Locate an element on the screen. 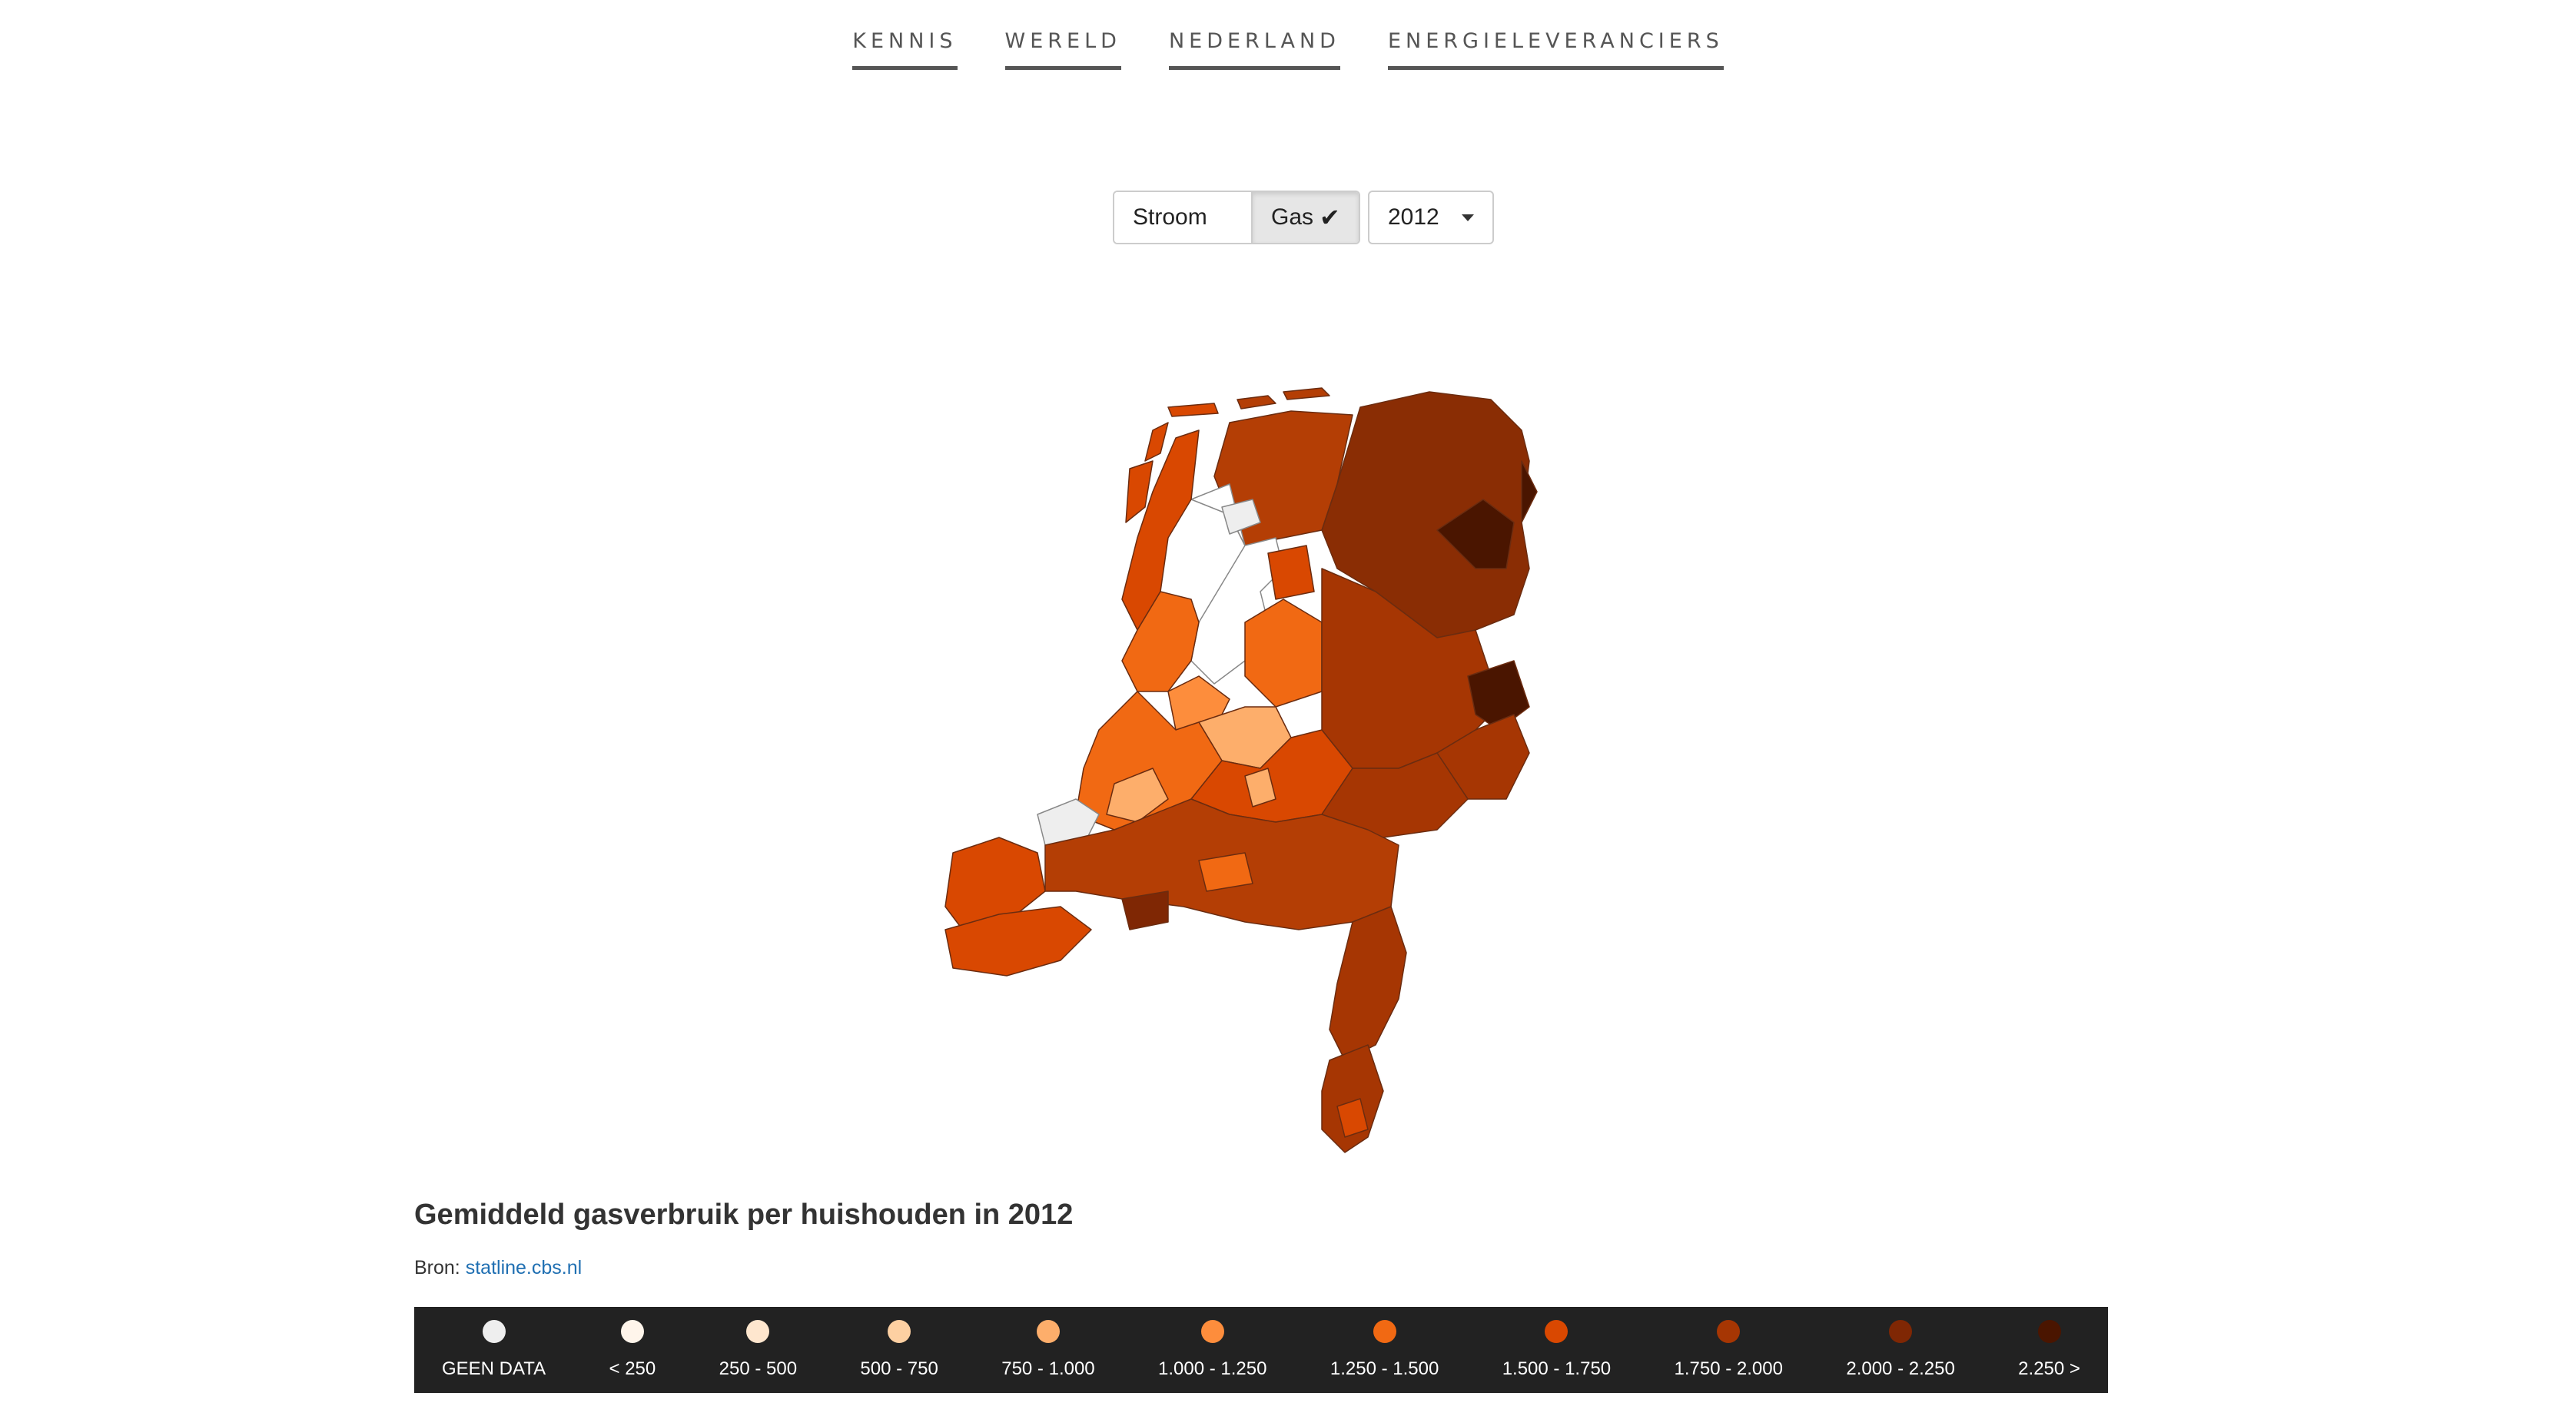  nav-link-kennis: KENNIS is located at coordinates (905, 49).